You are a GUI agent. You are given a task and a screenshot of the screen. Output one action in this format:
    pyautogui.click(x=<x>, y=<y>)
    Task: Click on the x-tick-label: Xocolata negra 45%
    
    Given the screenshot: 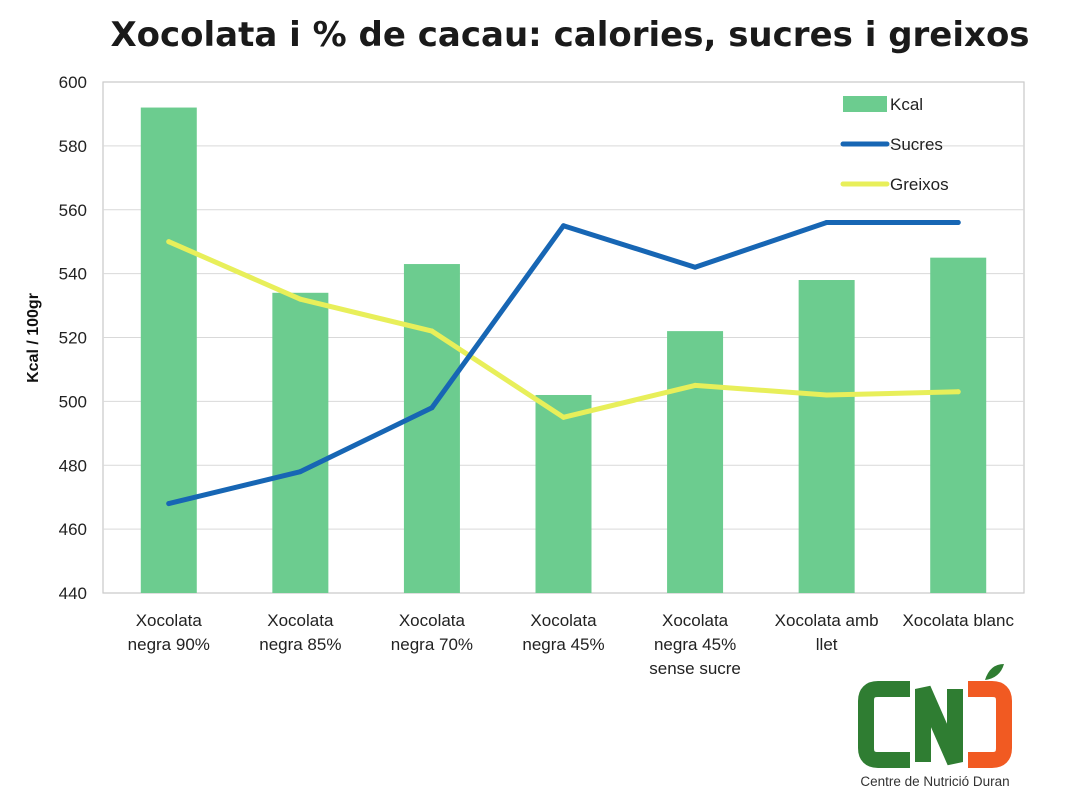 What is the action you would take?
    pyautogui.click(x=563, y=632)
    